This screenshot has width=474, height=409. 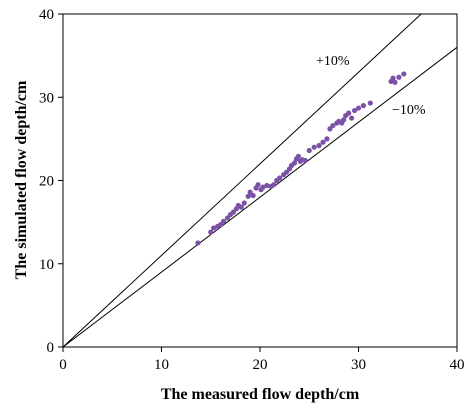 What do you see at coordinates (260, 365) in the screenshot?
I see `x-tick-label: 20` at bounding box center [260, 365].